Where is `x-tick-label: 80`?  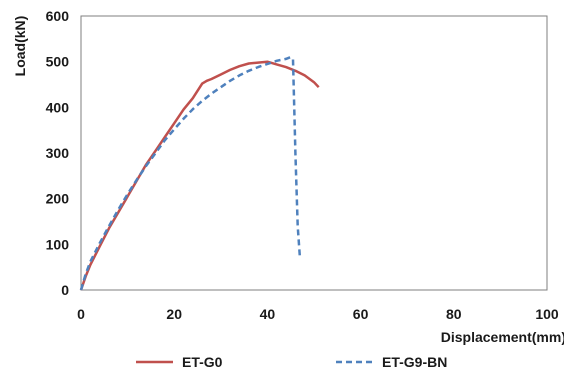 x-tick-label: 80 is located at coordinates (454, 314).